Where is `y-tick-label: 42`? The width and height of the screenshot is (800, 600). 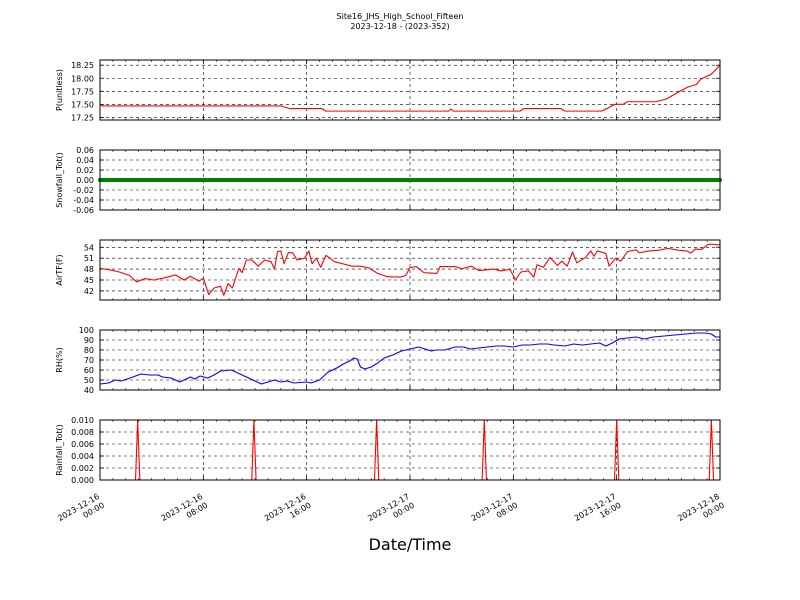 y-tick-label: 42 is located at coordinates (89, 291).